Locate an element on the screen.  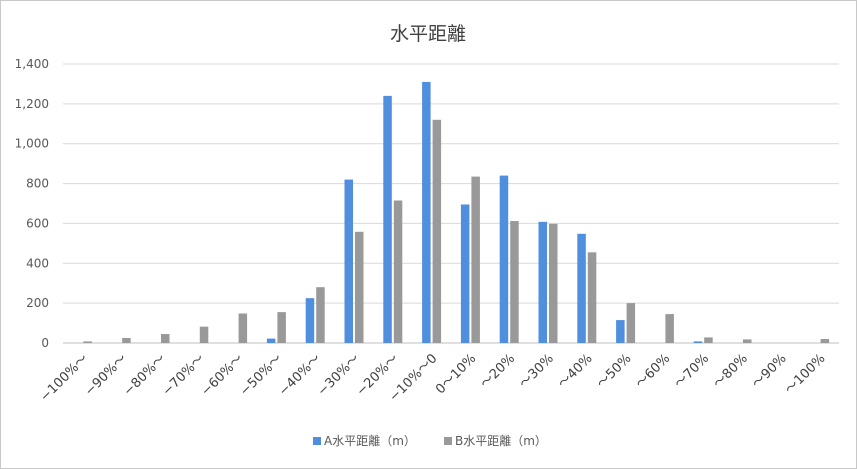
x-tick-label: −50%～ is located at coordinates (261, 375).